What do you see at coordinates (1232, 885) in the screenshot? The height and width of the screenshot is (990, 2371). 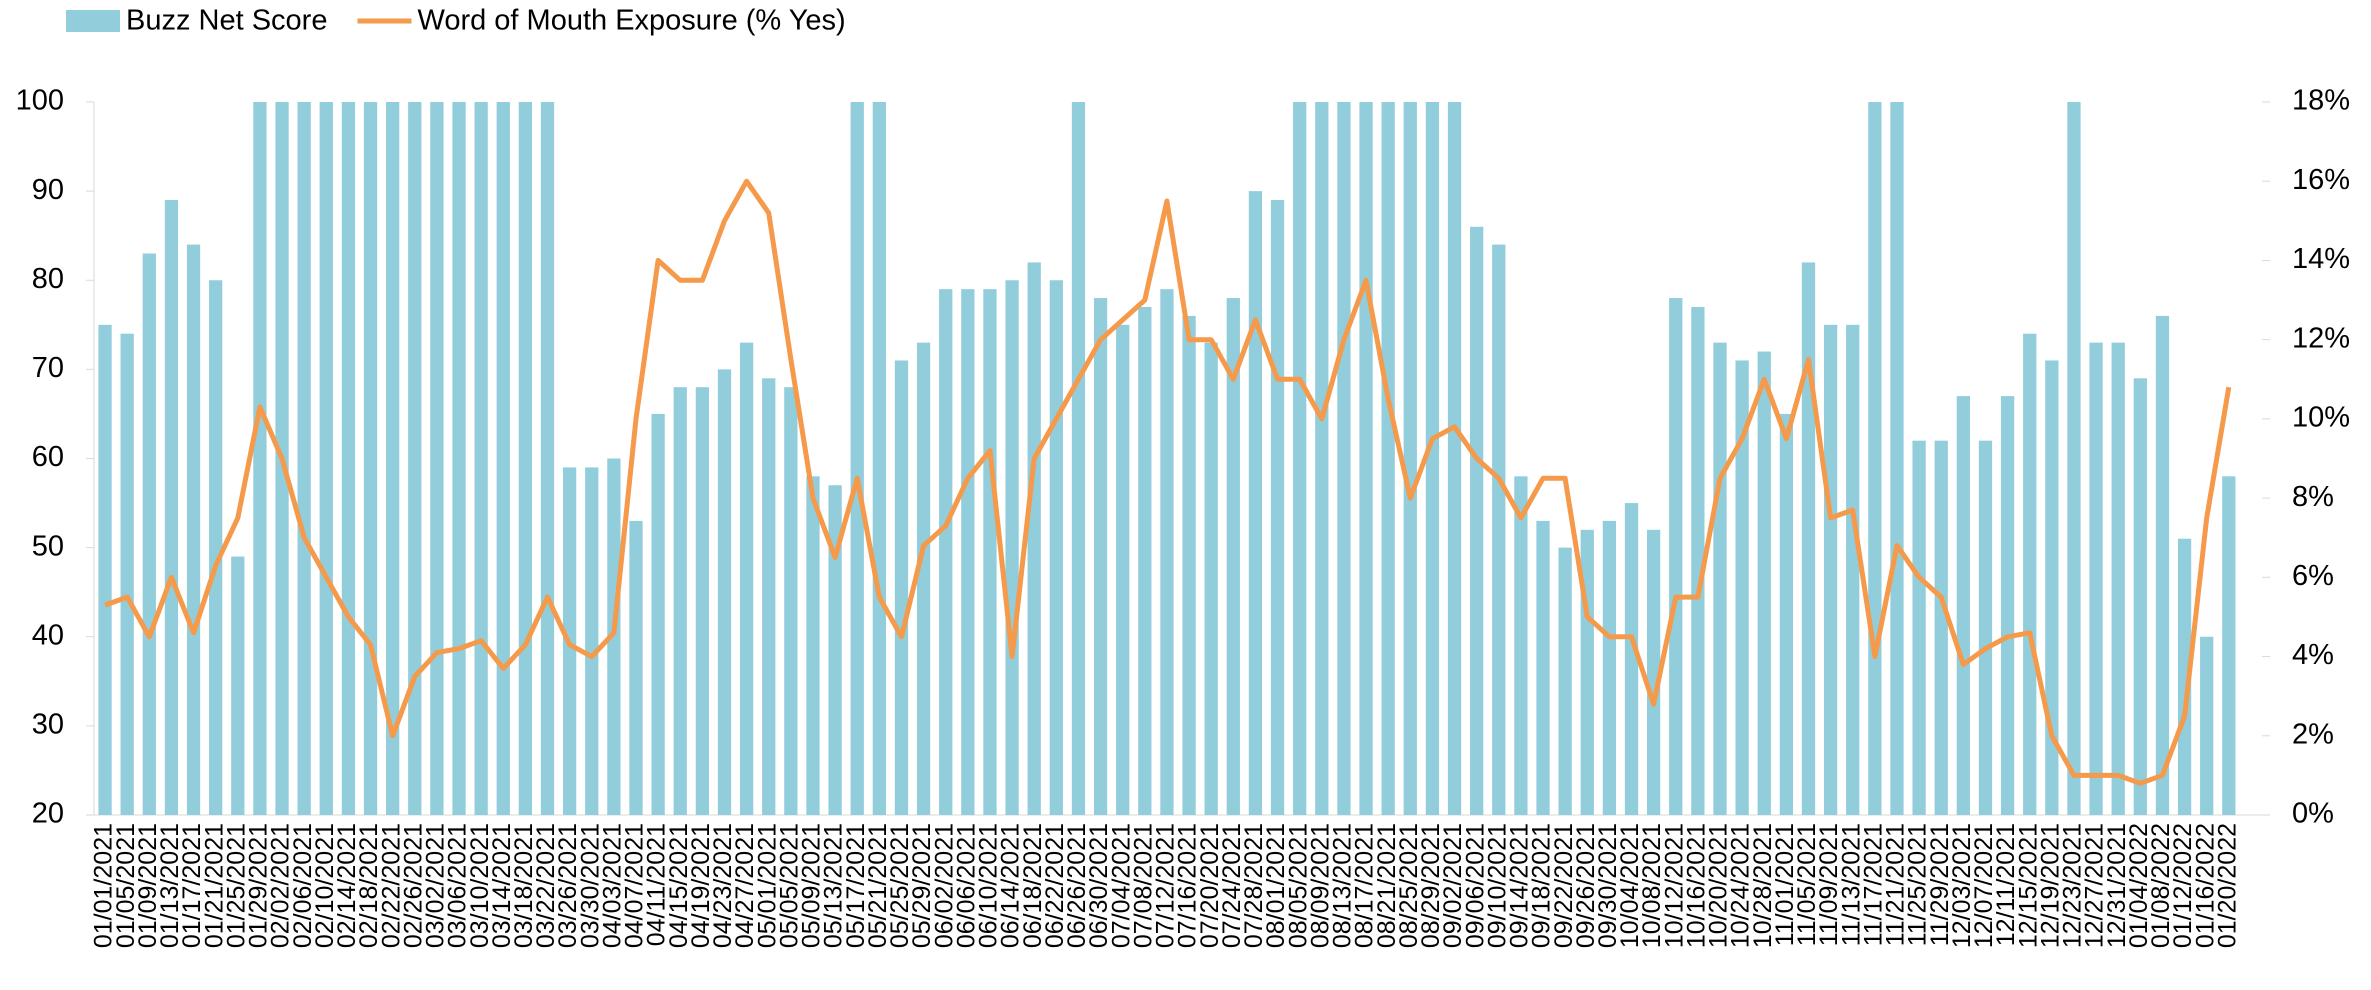 I see `x-tick-label: 07/24/2021` at bounding box center [1232, 885].